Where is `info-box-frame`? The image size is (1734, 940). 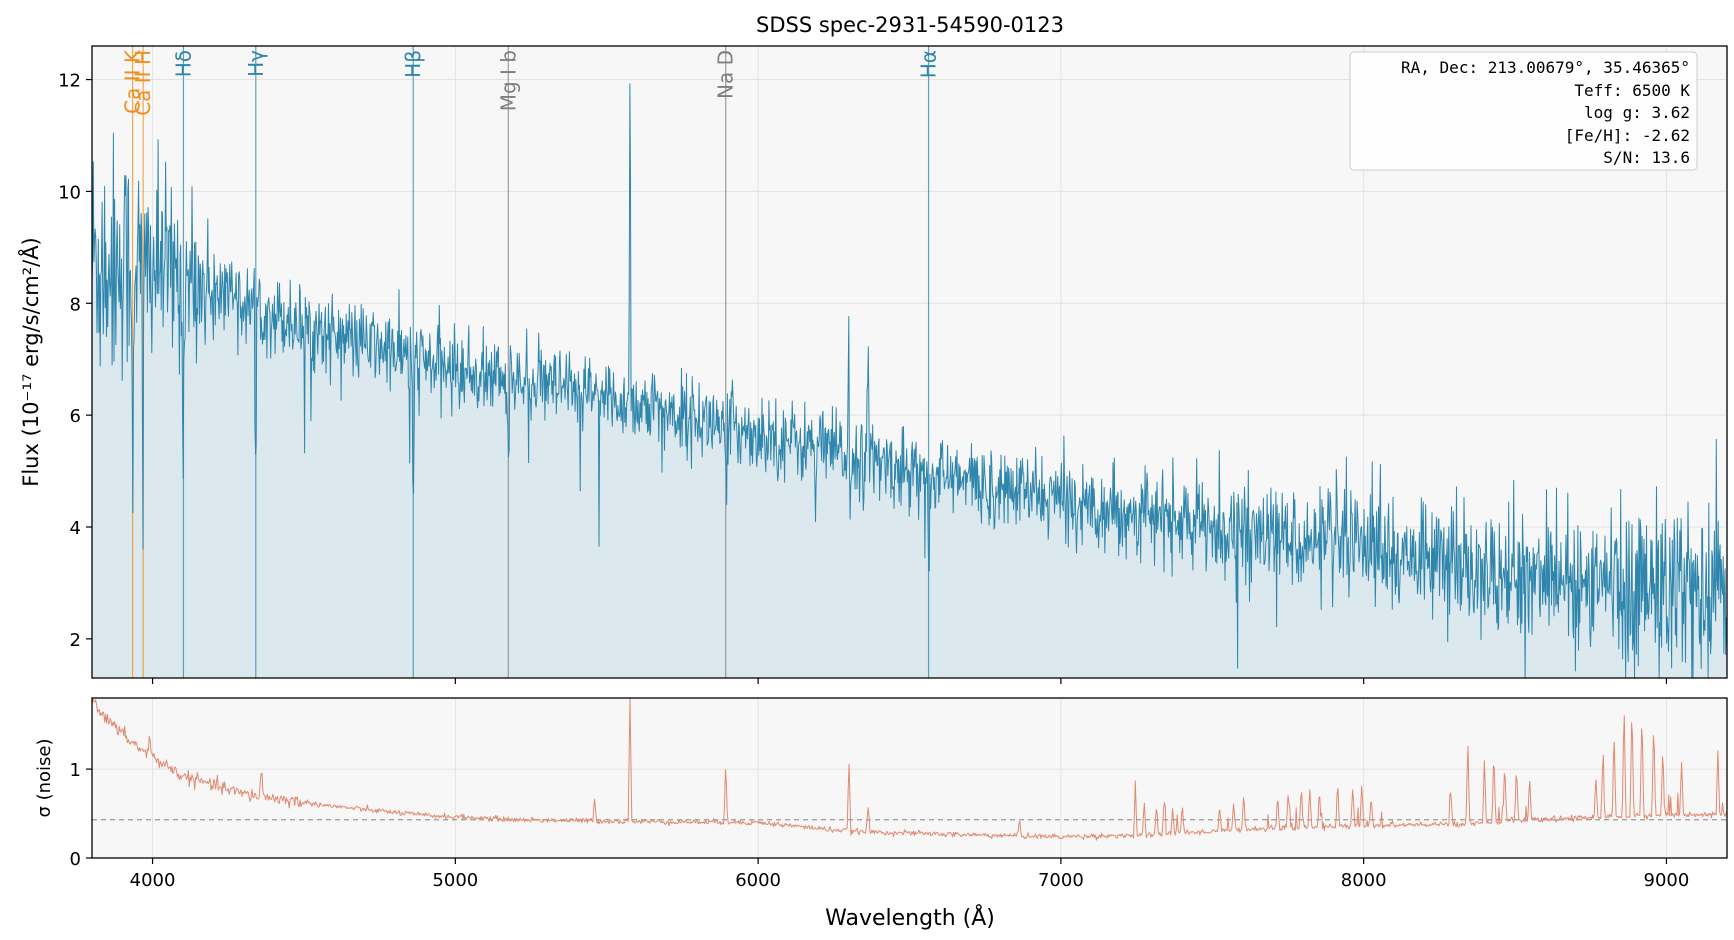
info-box-frame is located at coordinates (1523, 111).